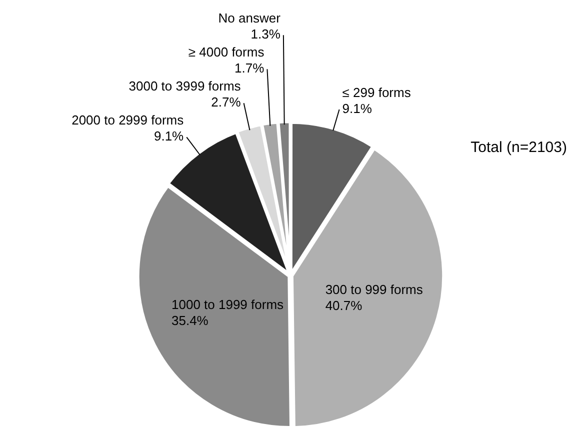 This screenshot has width=581, height=445. Describe the element at coordinates (344, 305) in the screenshot. I see `data-label: 40.7%` at that location.